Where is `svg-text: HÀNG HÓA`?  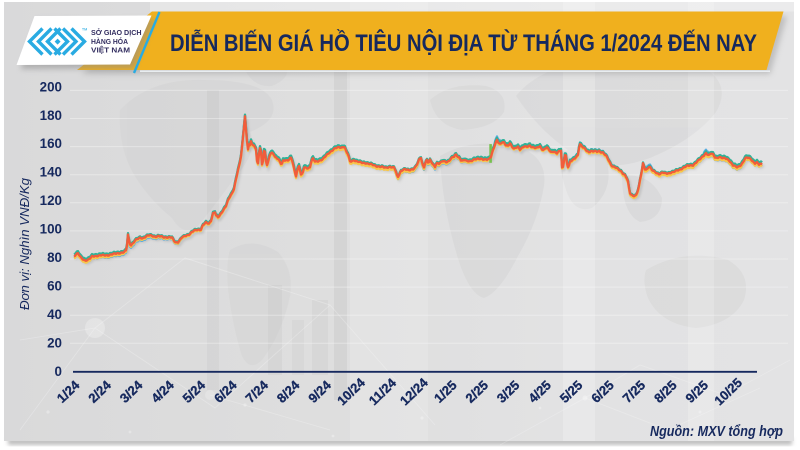
svg-text: HÀNG HÓA is located at coordinates (109, 41).